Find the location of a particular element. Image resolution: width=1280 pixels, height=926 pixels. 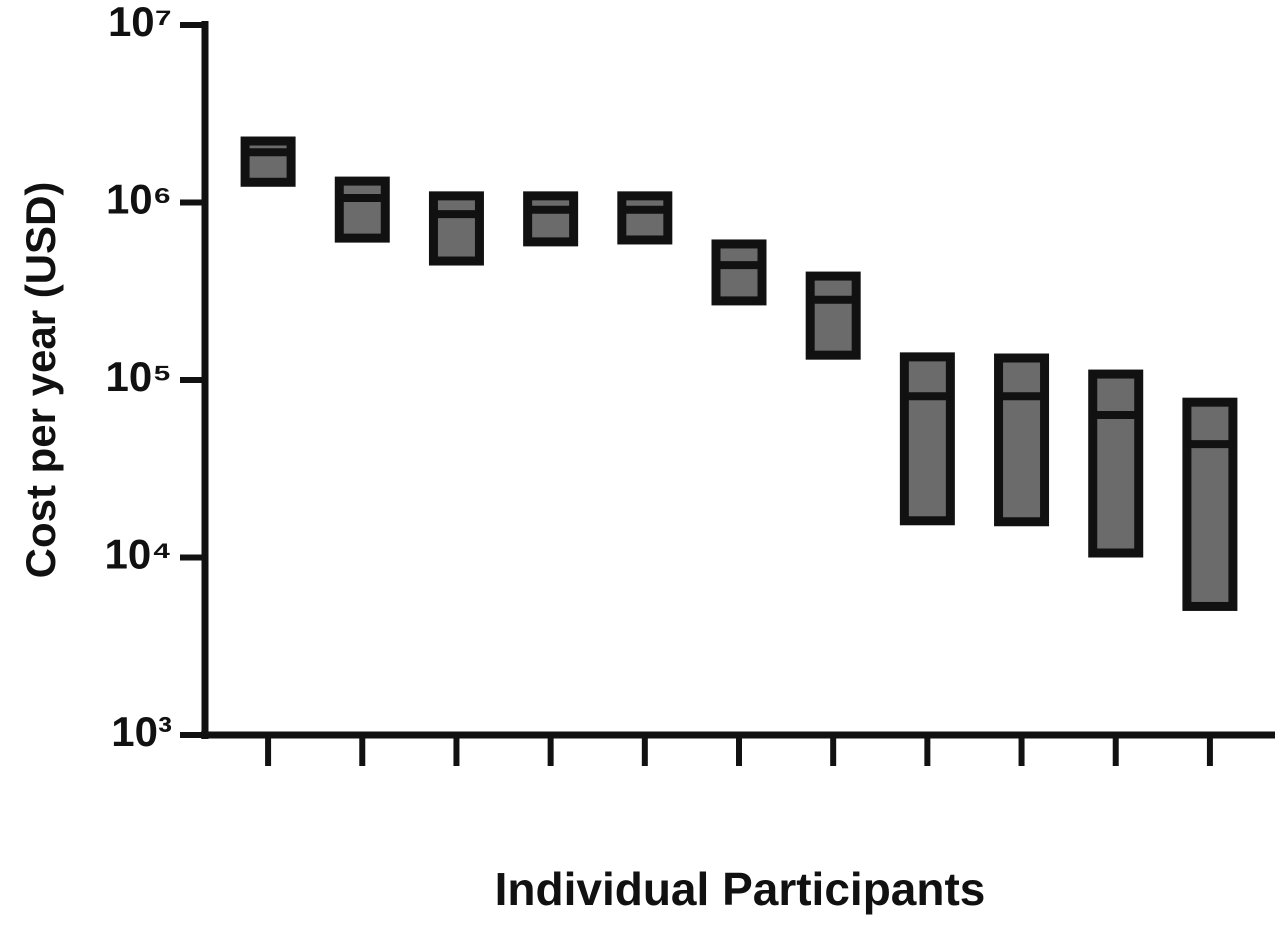

y-tick-label: 10⁵ is located at coordinates (139, 376).